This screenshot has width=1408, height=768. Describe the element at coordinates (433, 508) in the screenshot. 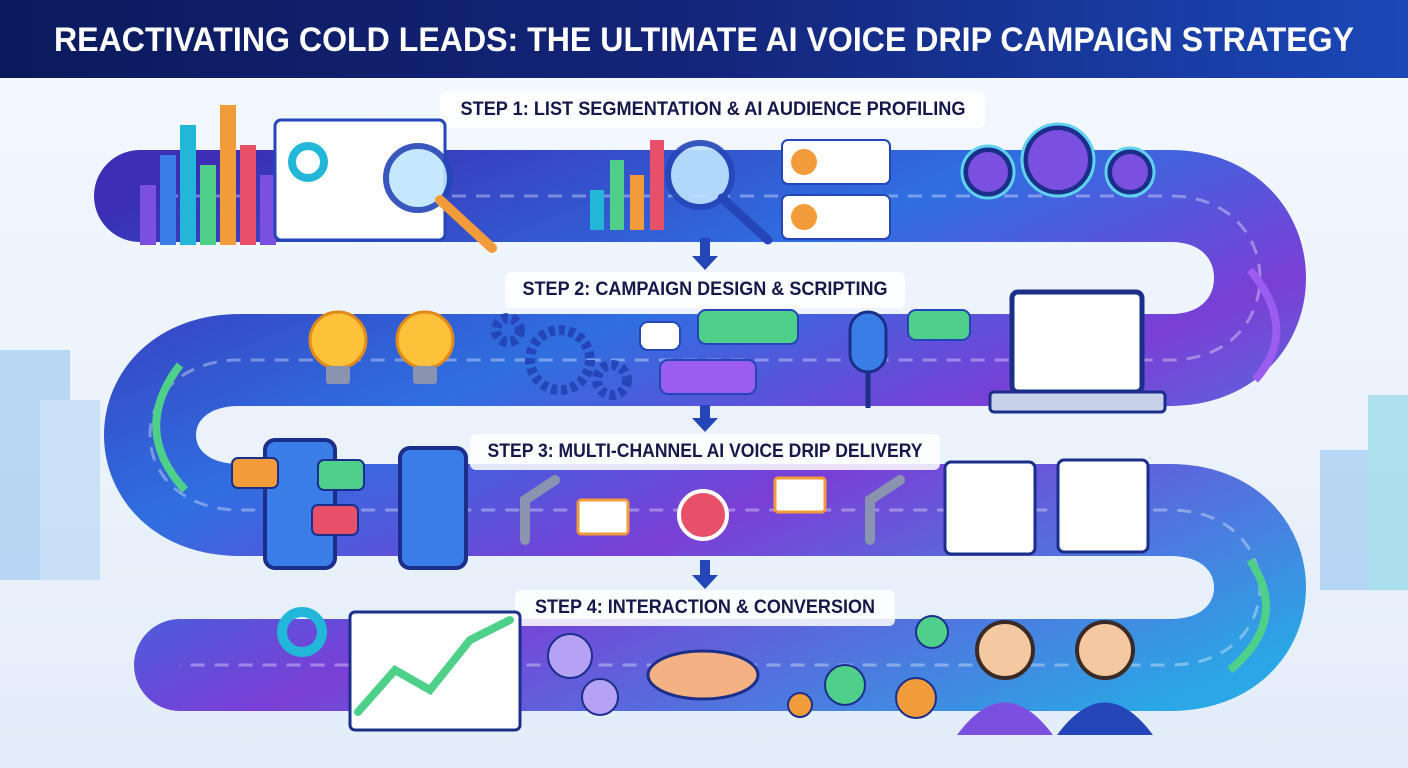

I see `phone` at that location.